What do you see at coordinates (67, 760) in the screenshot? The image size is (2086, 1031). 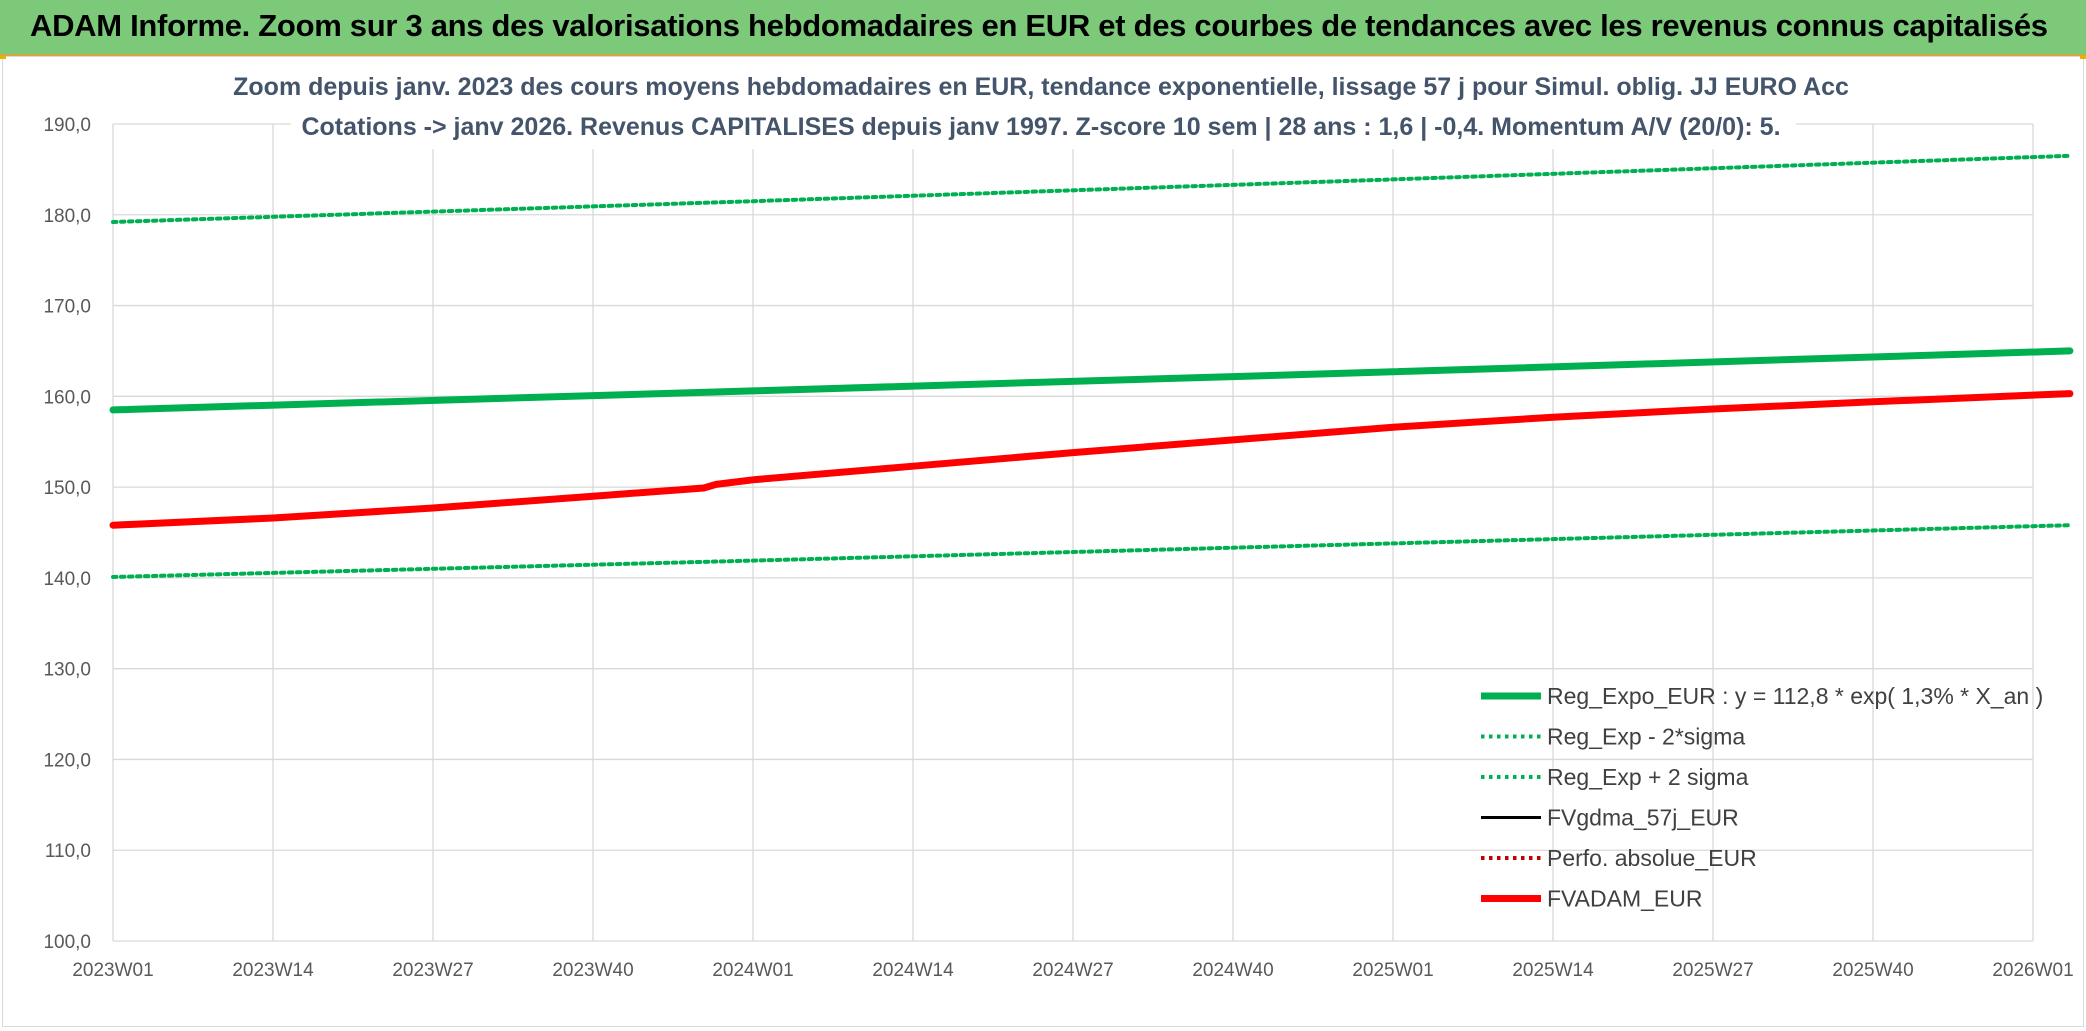 I see `y-tick-label: 120,0` at bounding box center [67, 760].